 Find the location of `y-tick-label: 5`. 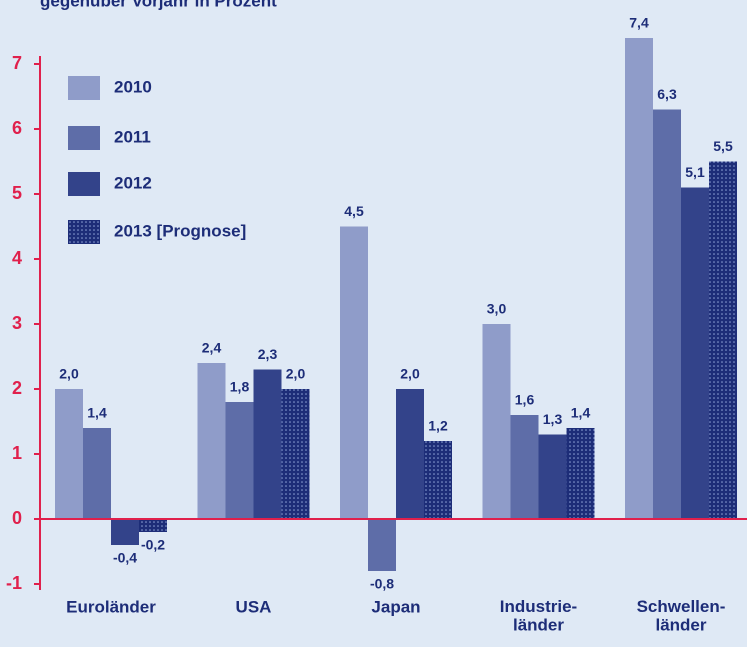

y-tick-label: 5 is located at coordinates (17, 193).